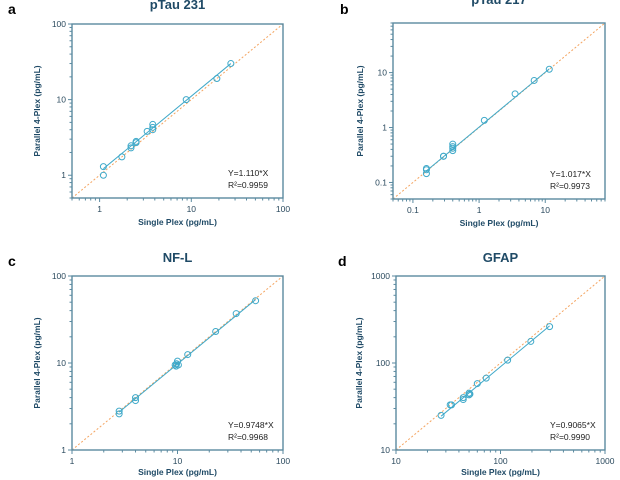 This screenshot has width=620, height=480. Describe the element at coordinates (413, 210) in the screenshot. I see `x-tick-label: 0.1` at that location.